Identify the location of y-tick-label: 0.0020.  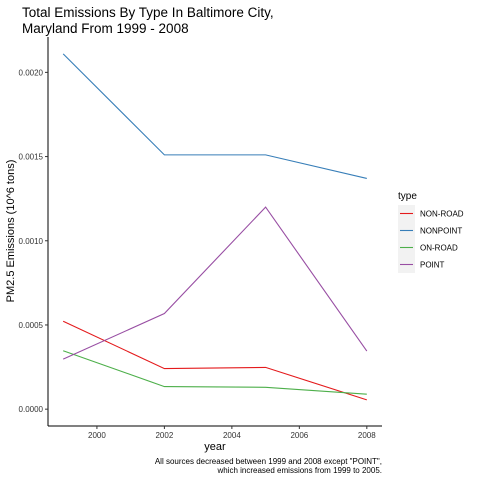
(31, 72).